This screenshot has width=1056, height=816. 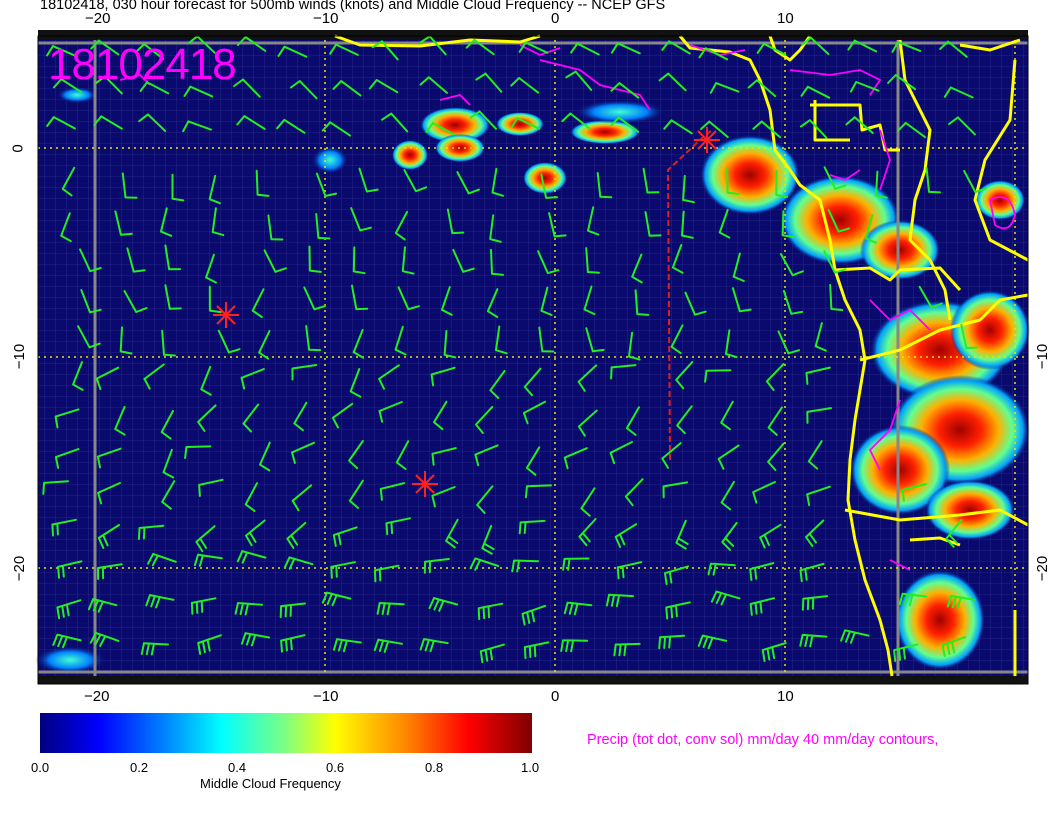 What do you see at coordinates (530, 767) in the screenshot?
I see `colorbar-tick: 1.0` at bounding box center [530, 767].